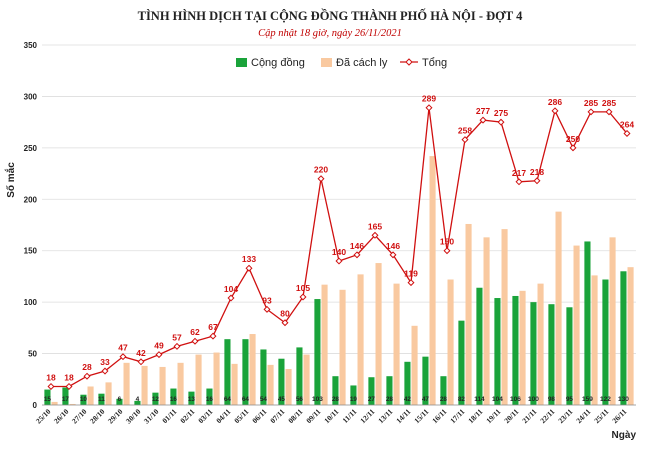  I want to click on y-tick-label: 300, so click(31, 96).